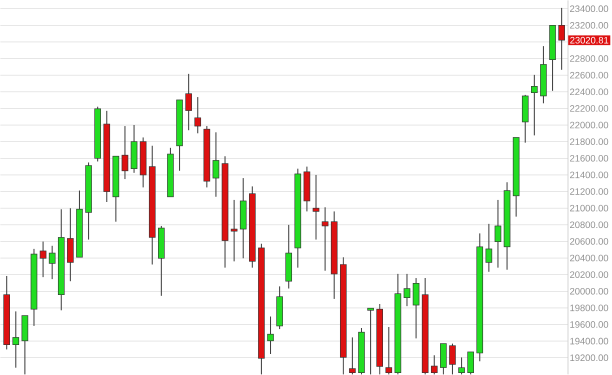  What do you see at coordinates (589, 358) in the screenshot?
I see `y-tick-label: 19200.00` at bounding box center [589, 358].